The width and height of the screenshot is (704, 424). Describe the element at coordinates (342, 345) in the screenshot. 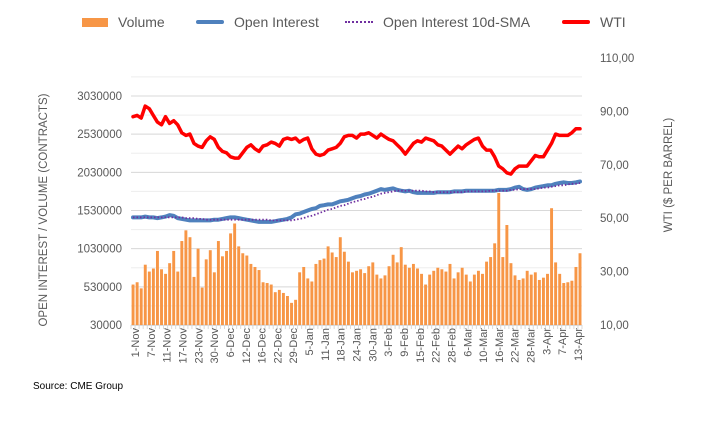

I see `x-tick-label: 18-Jan` at that location.